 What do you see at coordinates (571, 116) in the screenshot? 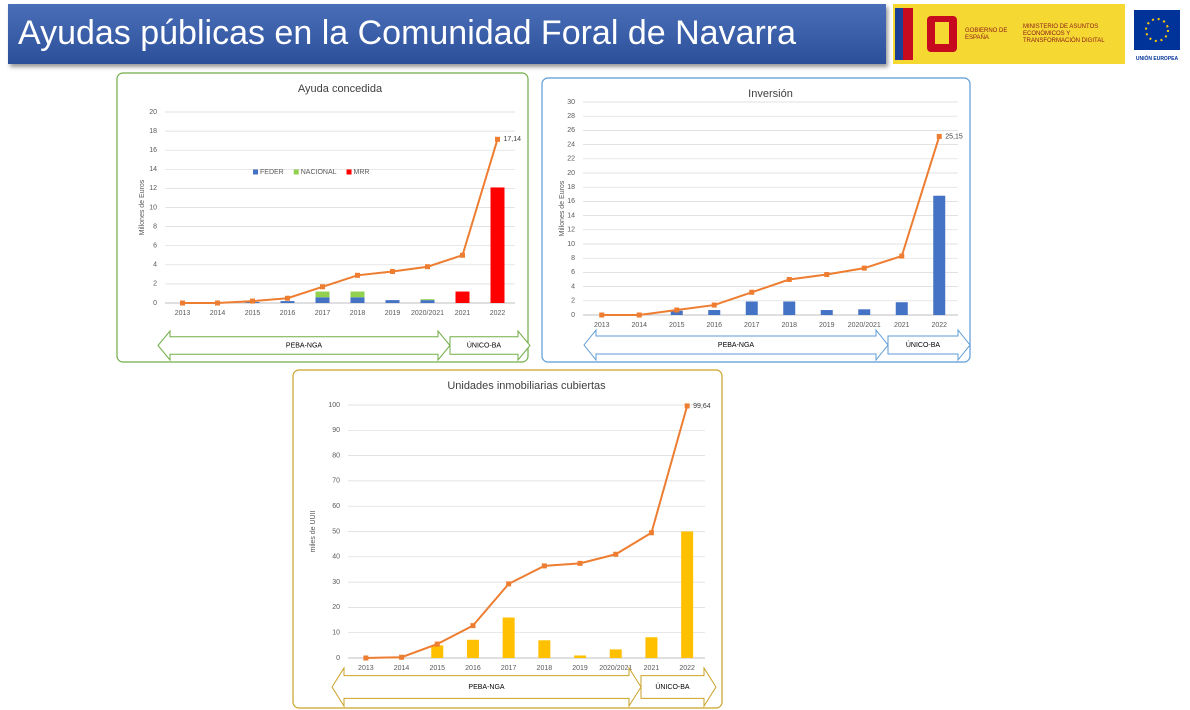
I see `y-tick-label: 28` at bounding box center [571, 116].